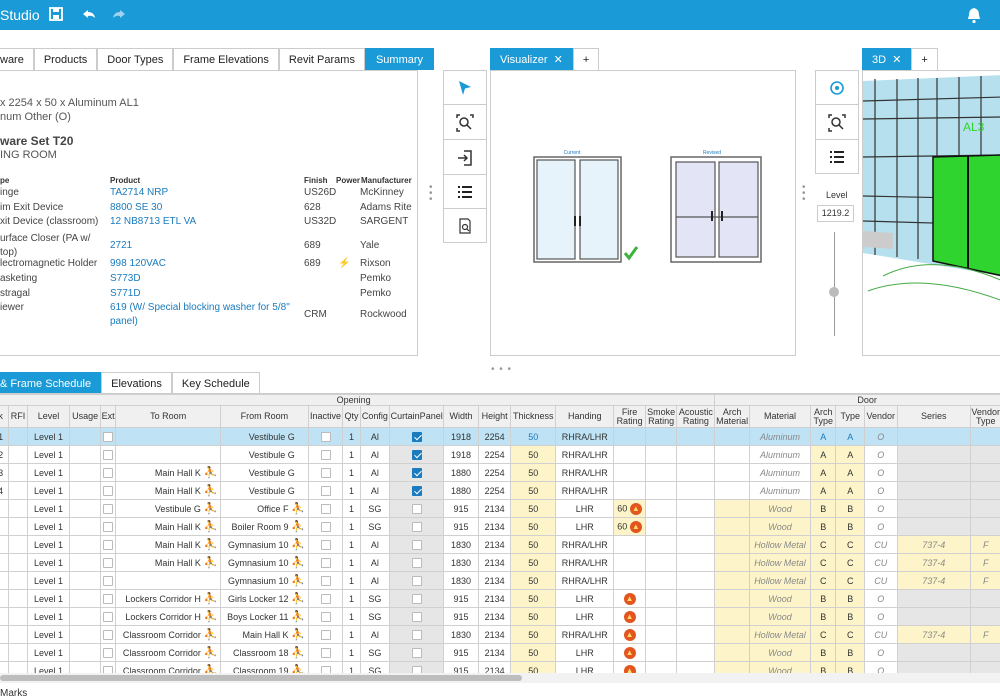 The image size is (1000, 700). Describe the element at coordinates (48, 508) in the screenshot. I see `level-cell: Level 1` at that location.